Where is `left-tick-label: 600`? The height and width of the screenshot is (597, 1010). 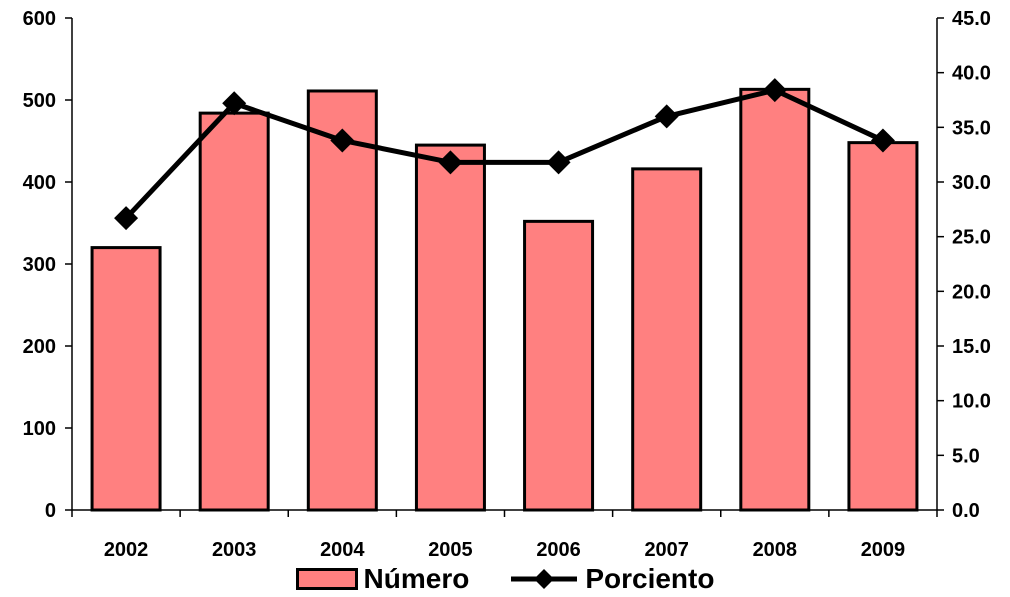 left-tick-label: 600 is located at coordinates (39, 19).